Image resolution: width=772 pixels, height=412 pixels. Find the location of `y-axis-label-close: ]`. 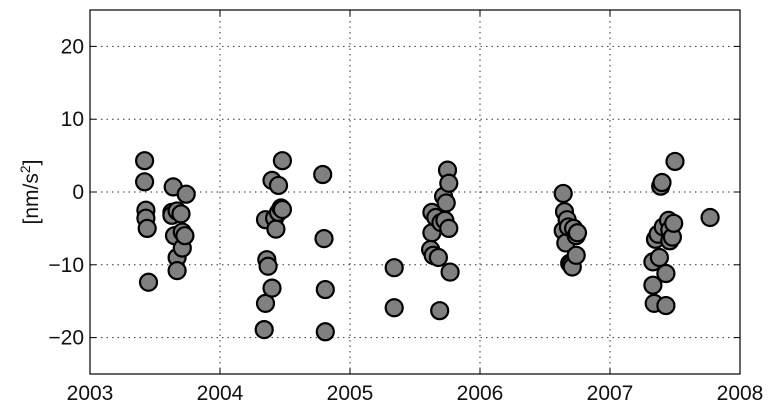

y-axis-label-close: ] is located at coordinates (31, 163).